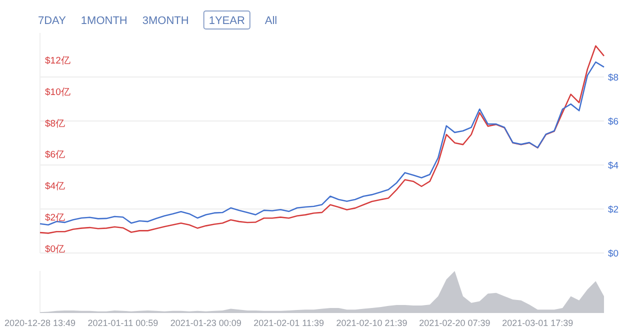 The height and width of the screenshot is (328, 640). What do you see at coordinates (165, 21) in the screenshot?
I see `text: 3MONTH` at bounding box center [165, 21].